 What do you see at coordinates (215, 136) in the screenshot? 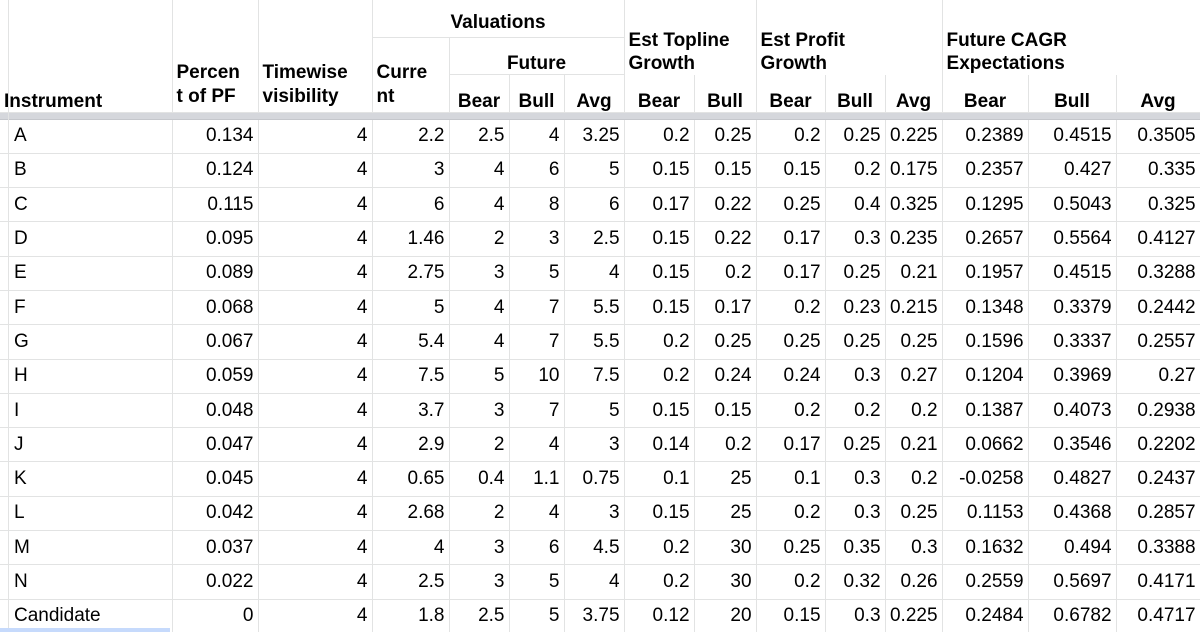
I see `value-cell: 0.134` at bounding box center [215, 136].